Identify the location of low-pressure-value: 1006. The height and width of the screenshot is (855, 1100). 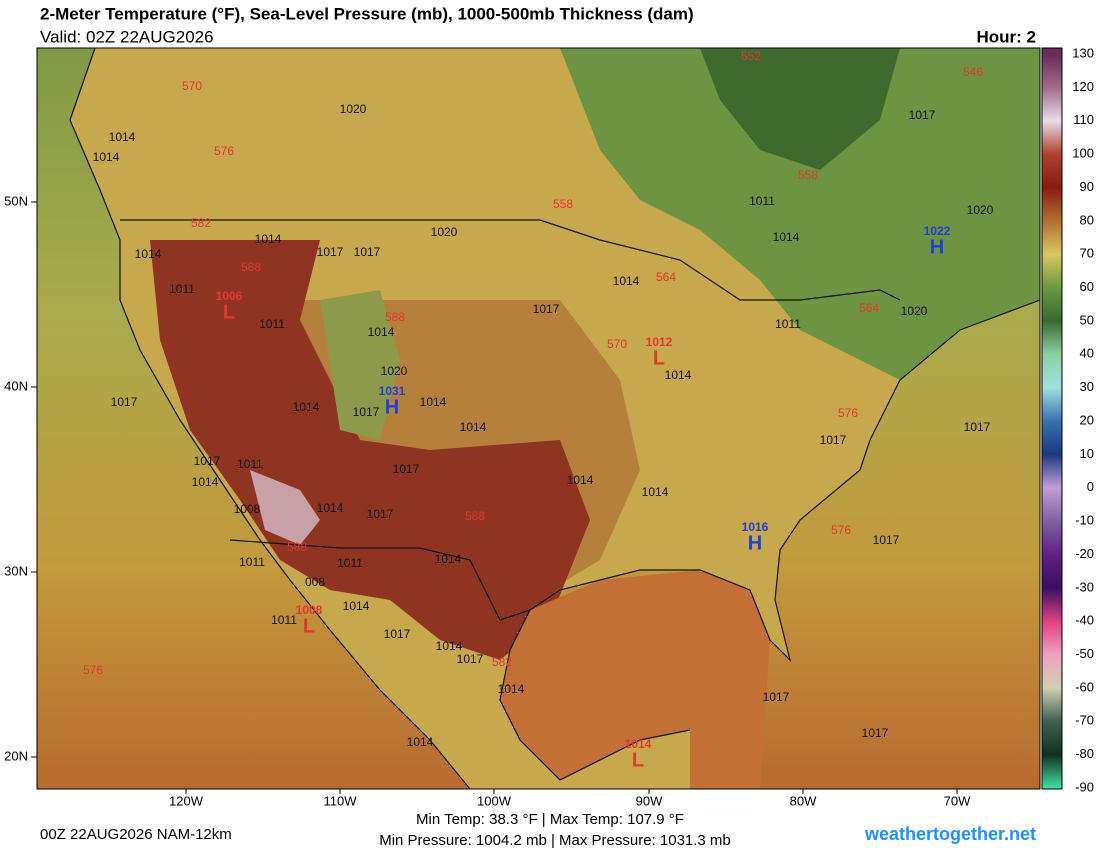
(229, 296).